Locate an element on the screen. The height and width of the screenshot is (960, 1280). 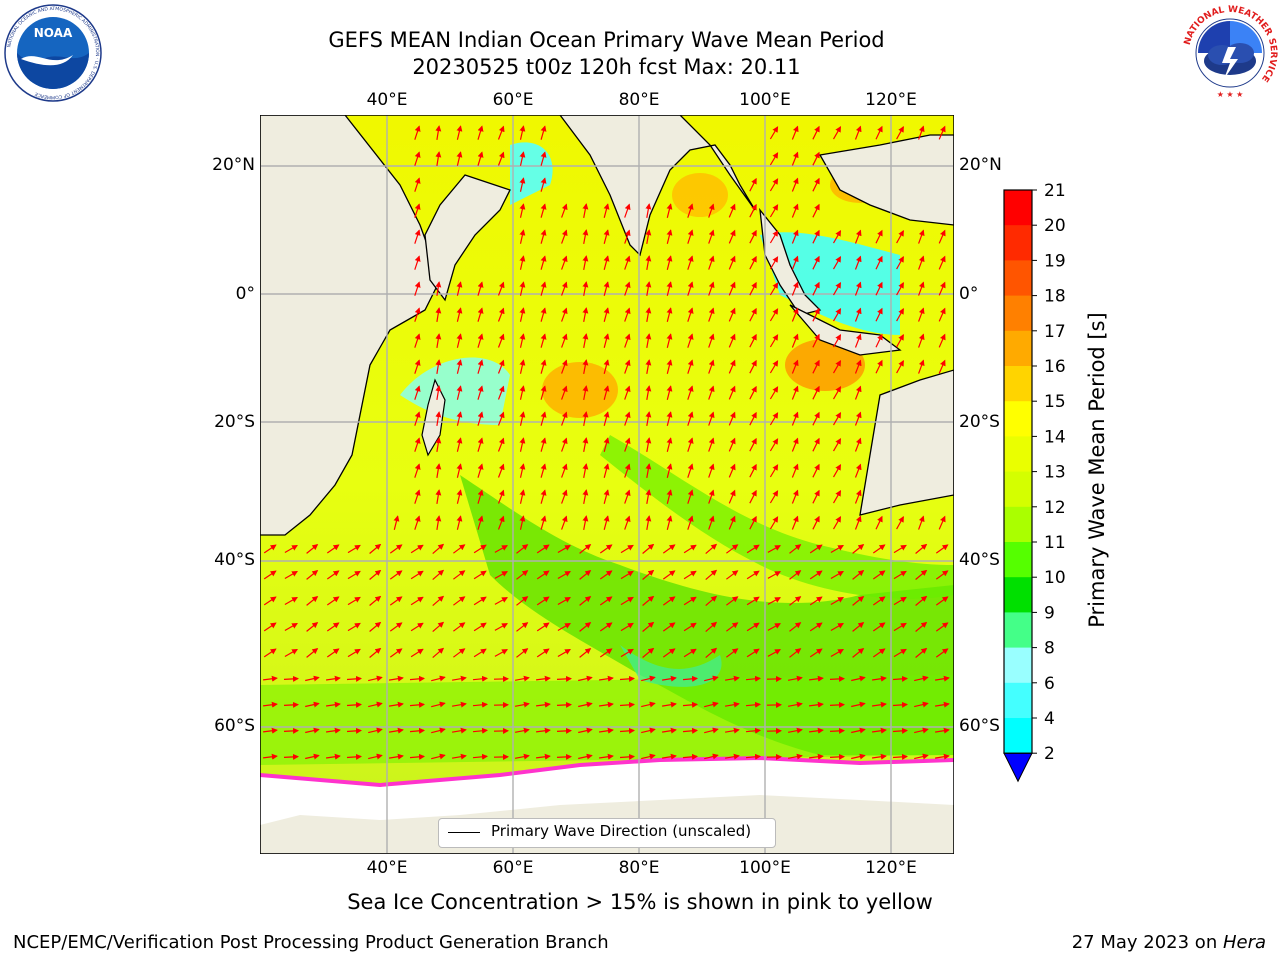
lon-tick-top-40: 40°E is located at coordinates (387, 100).